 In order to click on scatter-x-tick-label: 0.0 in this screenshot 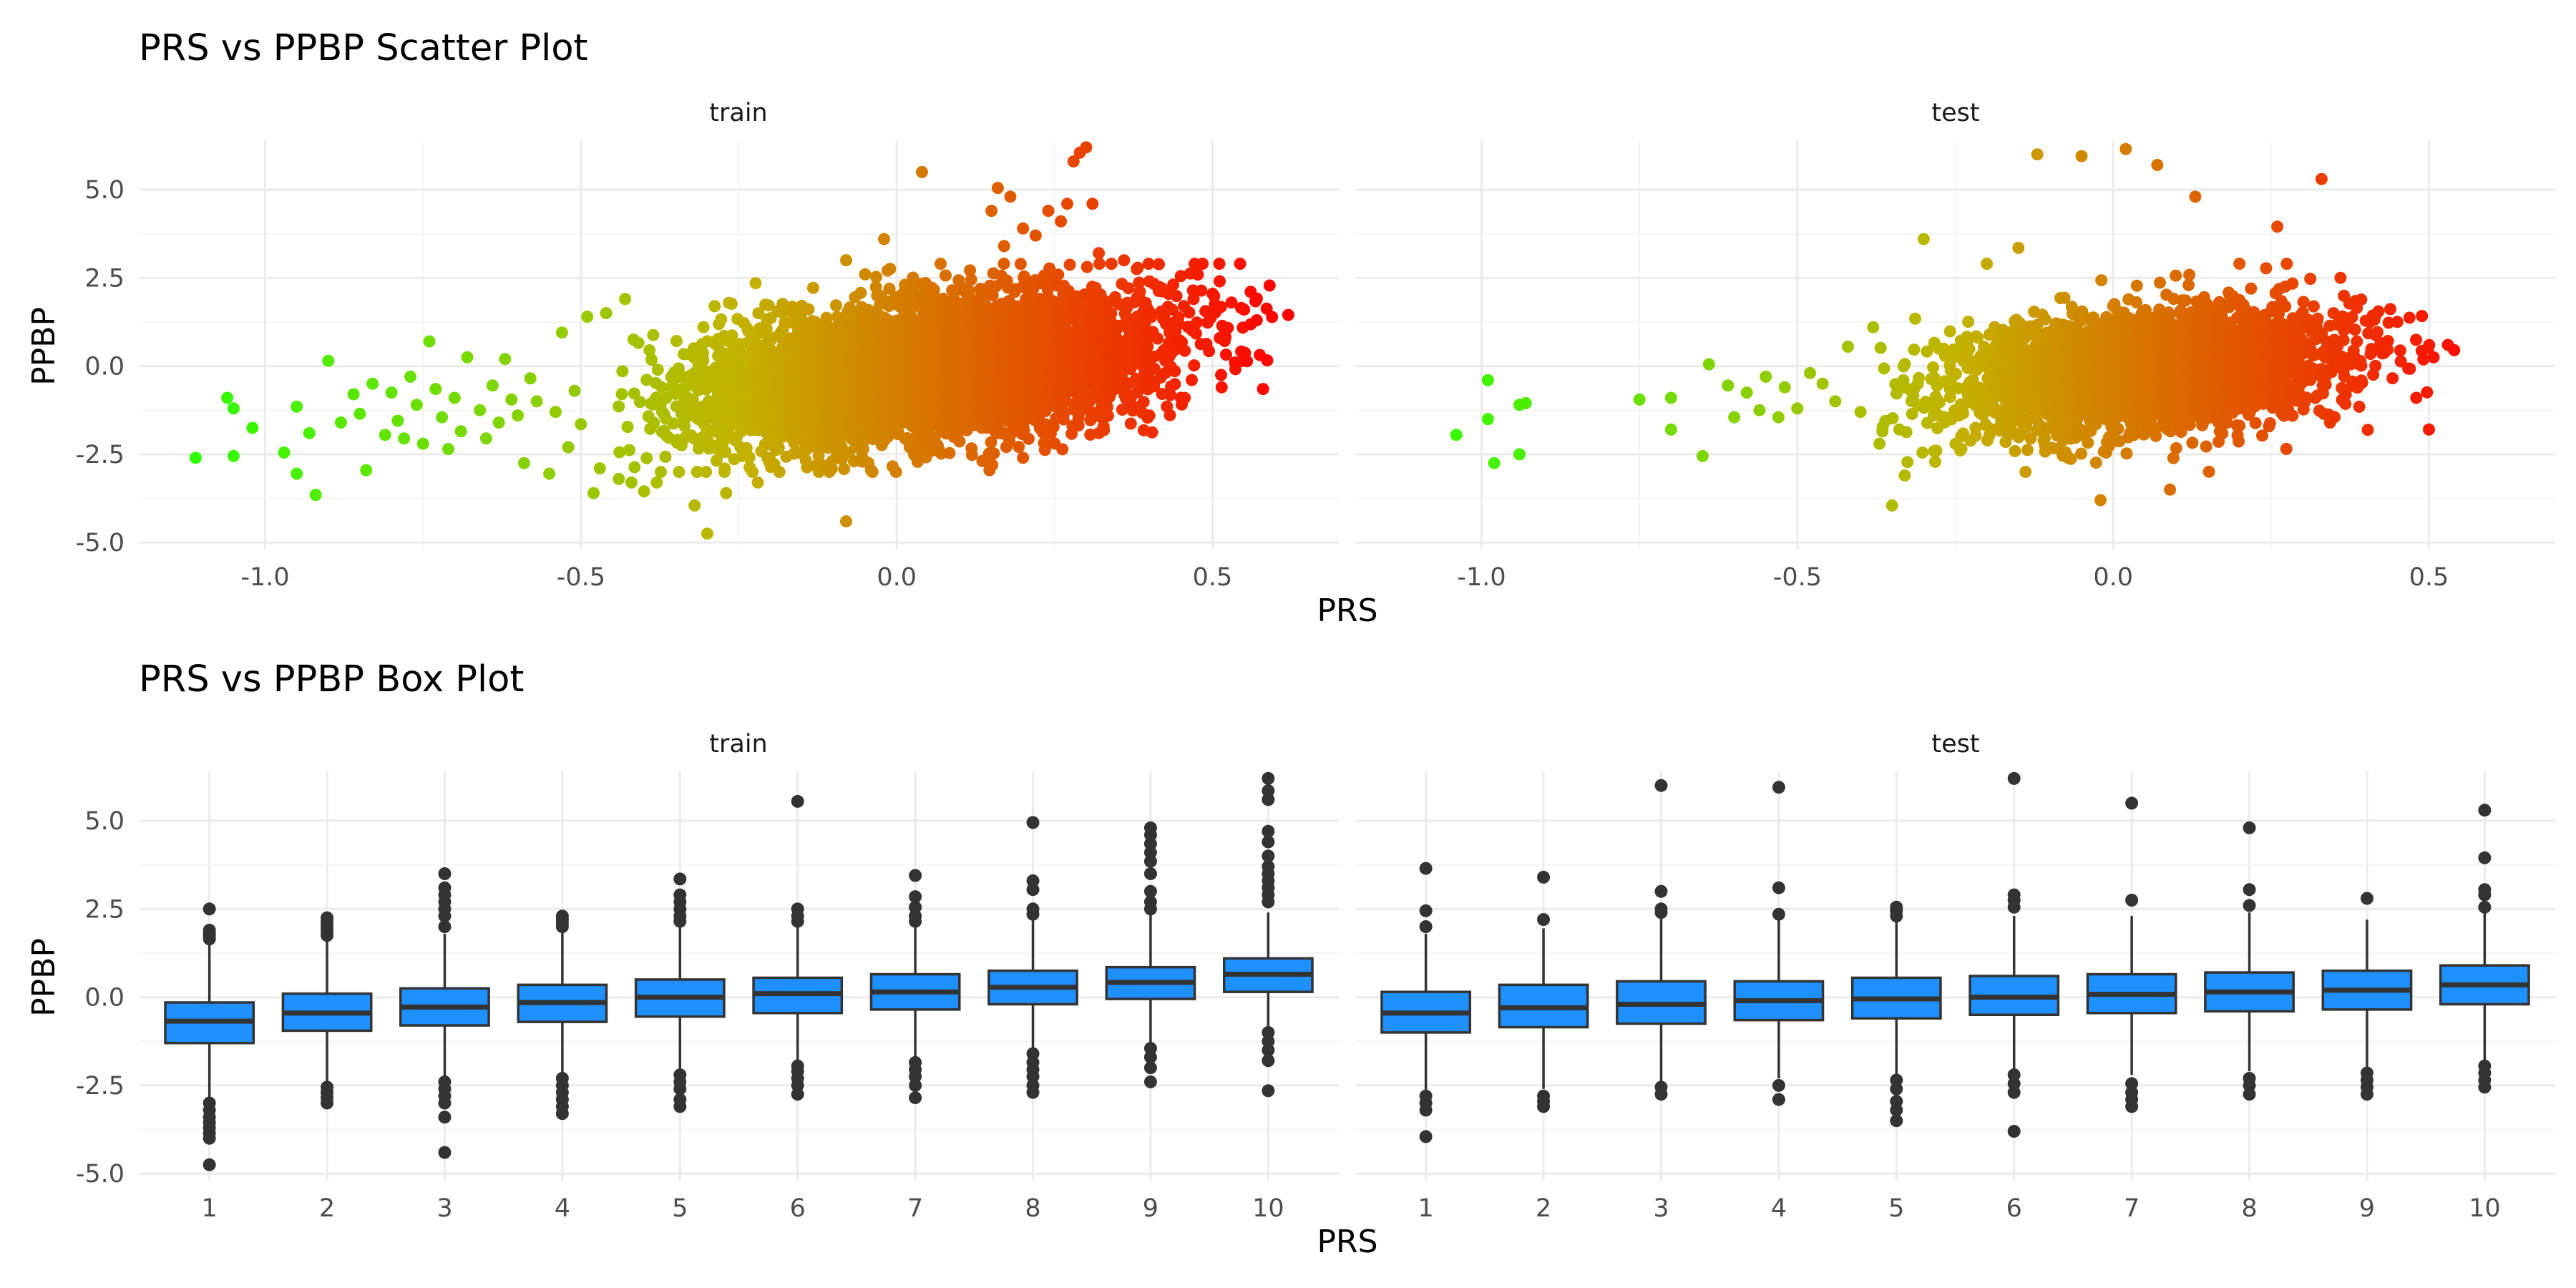, I will do `click(897, 577)`.